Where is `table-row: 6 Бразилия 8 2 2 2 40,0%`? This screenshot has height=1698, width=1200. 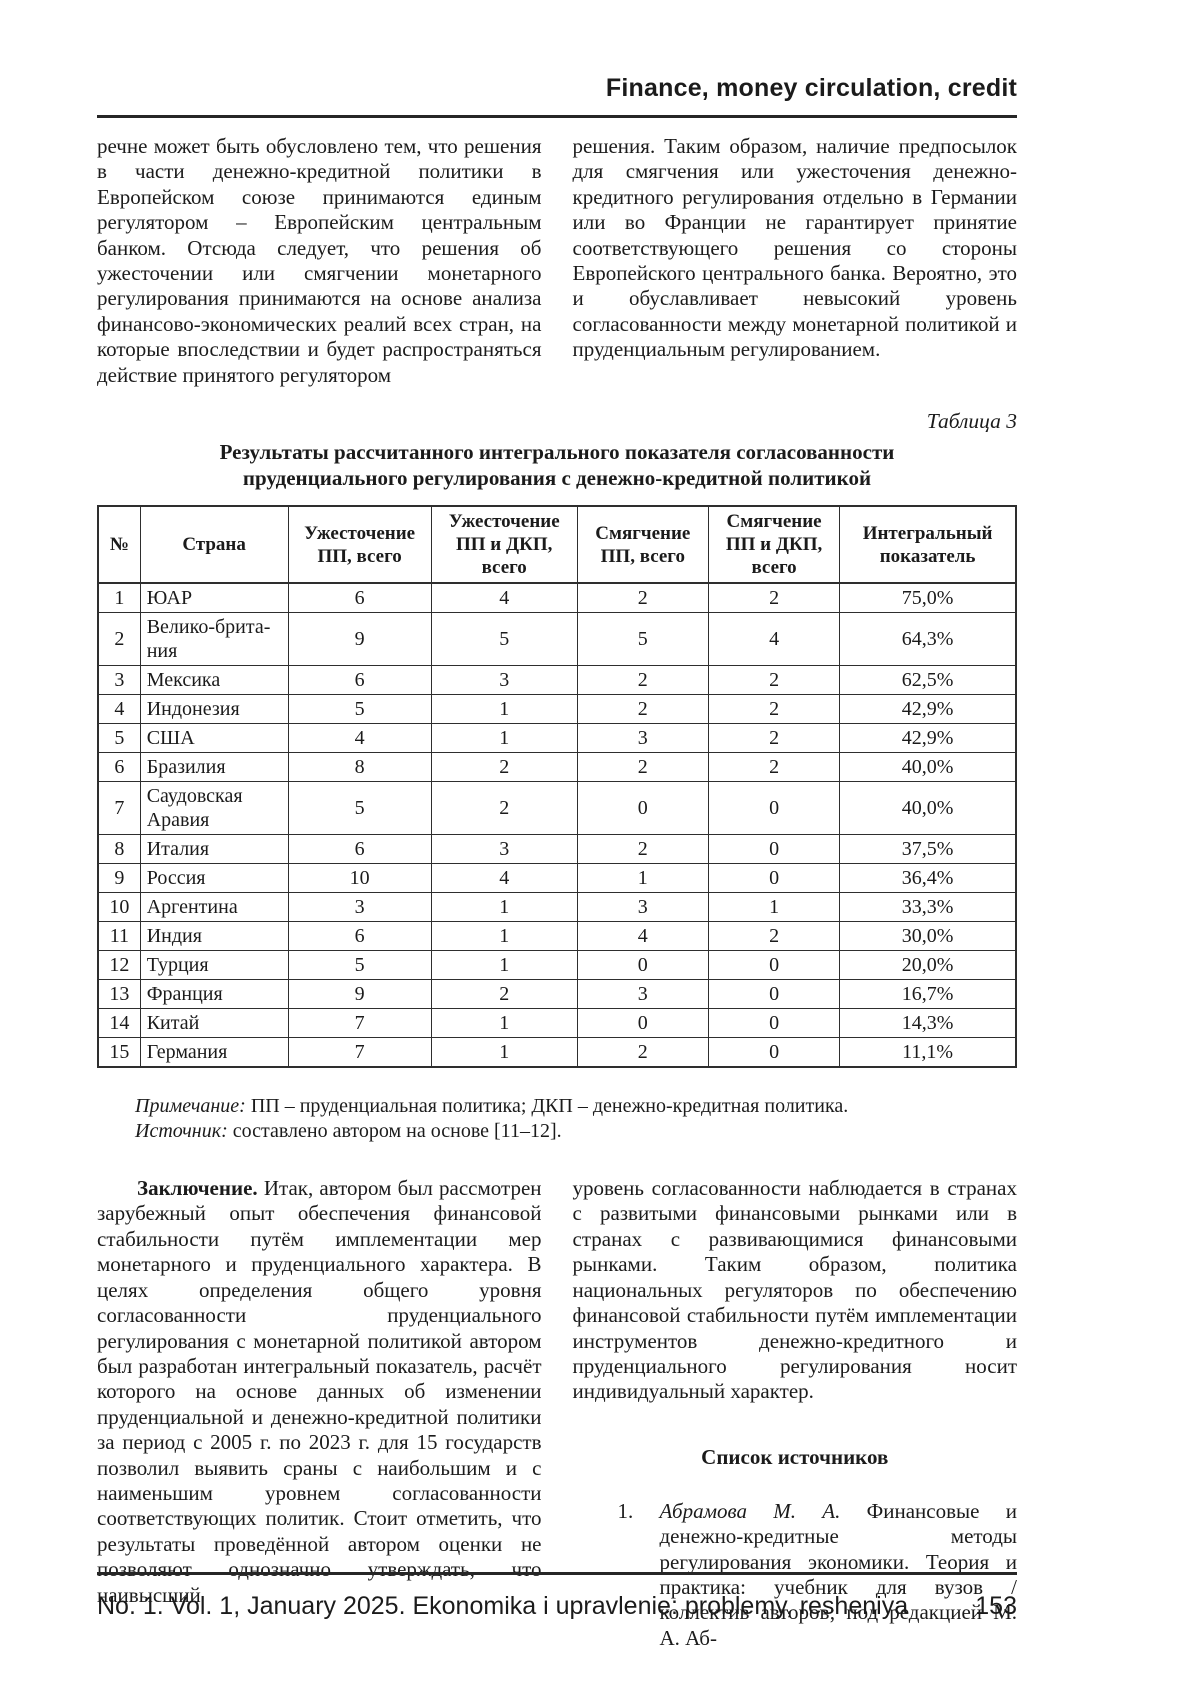
table-row: 6 Бразилия 8 2 2 2 40,0% is located at coordinates (557, 767).